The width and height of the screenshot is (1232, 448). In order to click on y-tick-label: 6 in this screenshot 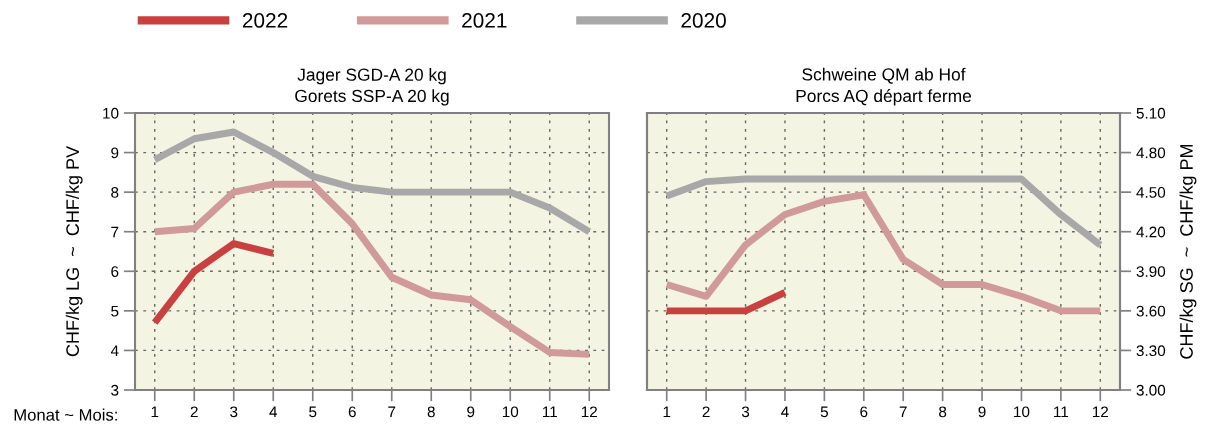, I will do `click(115, 271)`.